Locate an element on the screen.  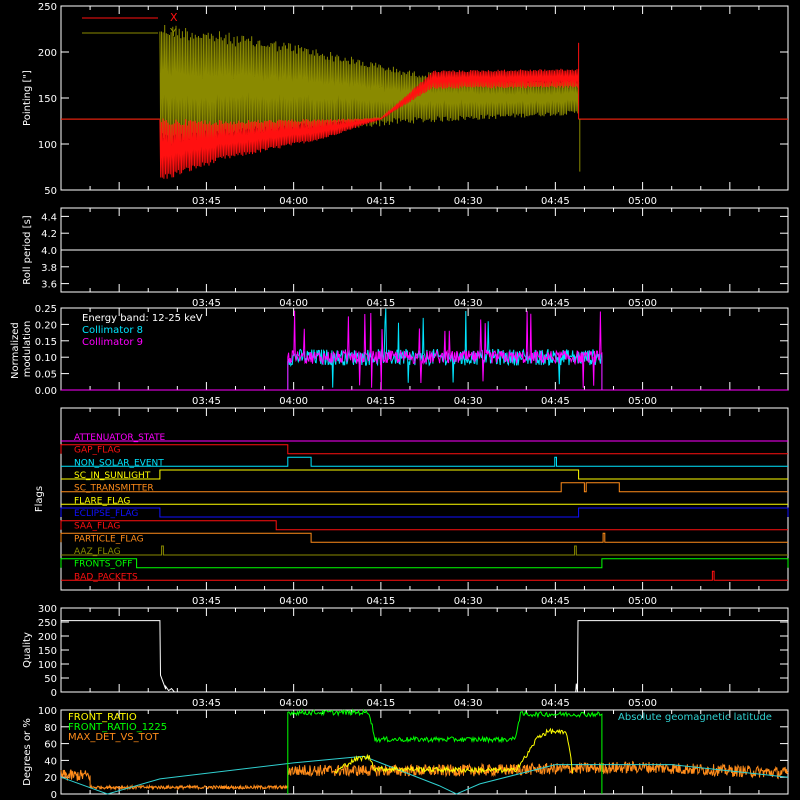
ytick-label: 200 is located at coordinates (47, 53).